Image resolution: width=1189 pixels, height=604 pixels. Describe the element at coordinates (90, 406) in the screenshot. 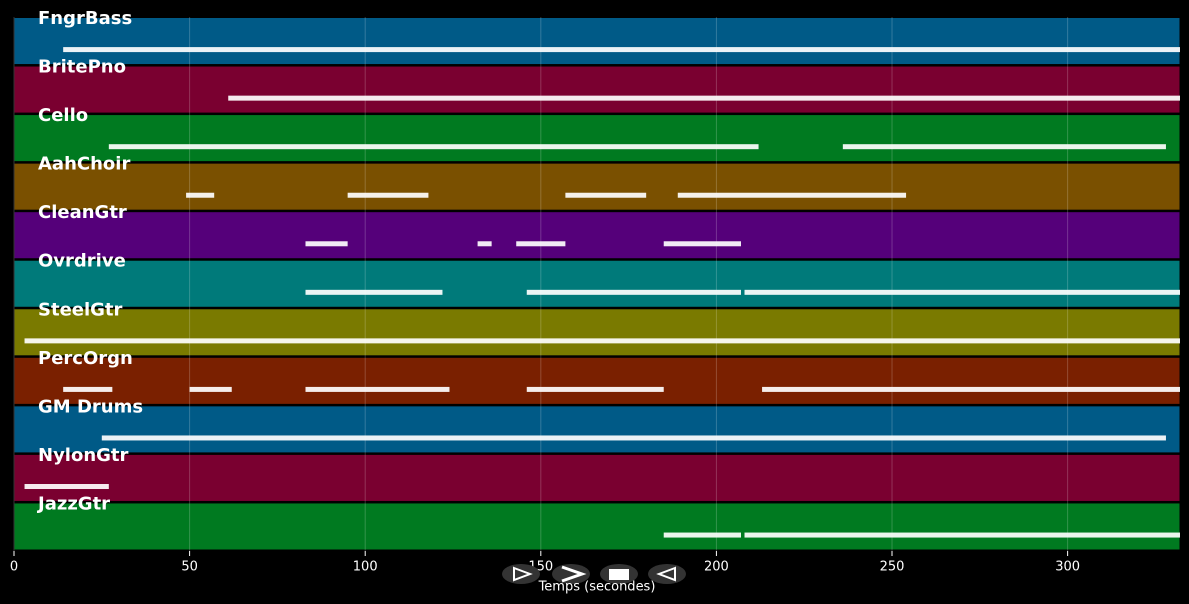

I see `track-label: GM Drums` at that location.